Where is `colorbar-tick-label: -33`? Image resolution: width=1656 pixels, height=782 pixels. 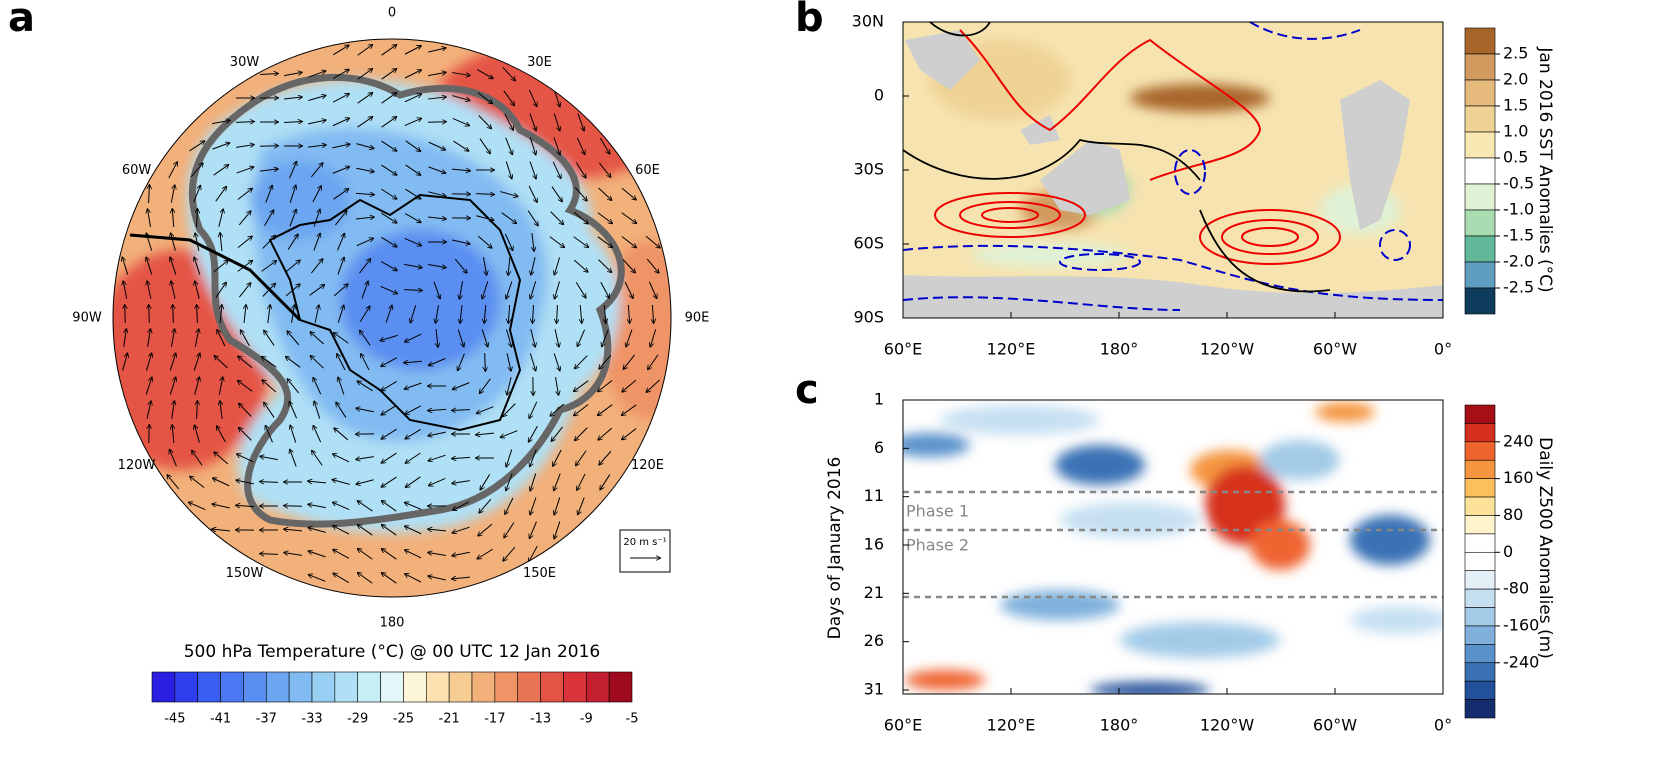 colorbar-tick-label: -33 is located at coordinates (311, 719).